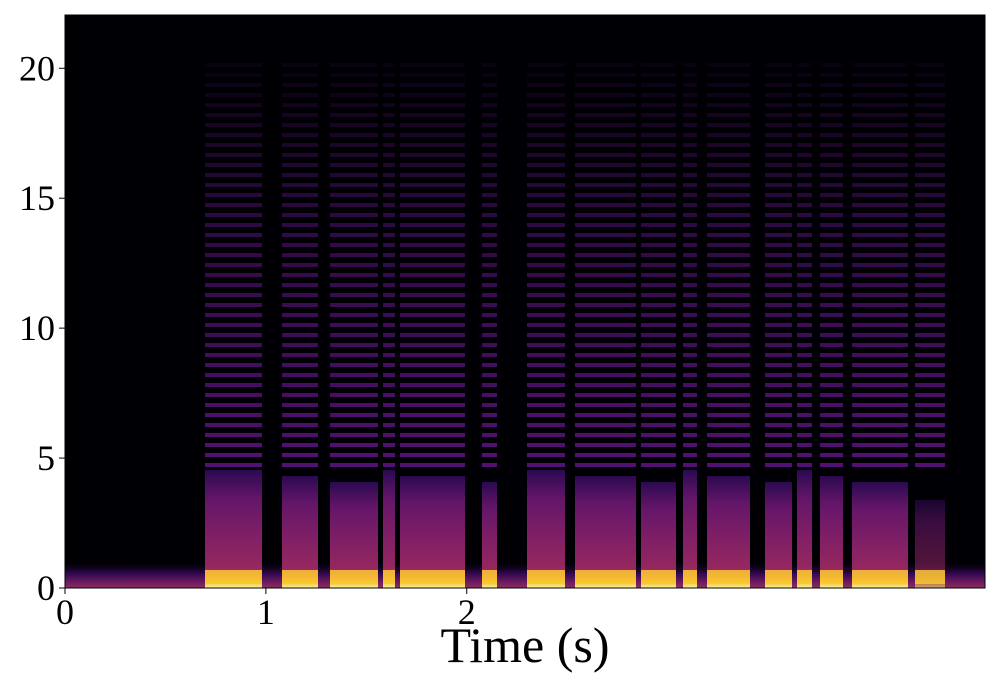  I want to click on y-tick-label: 5, so click(46, 458).